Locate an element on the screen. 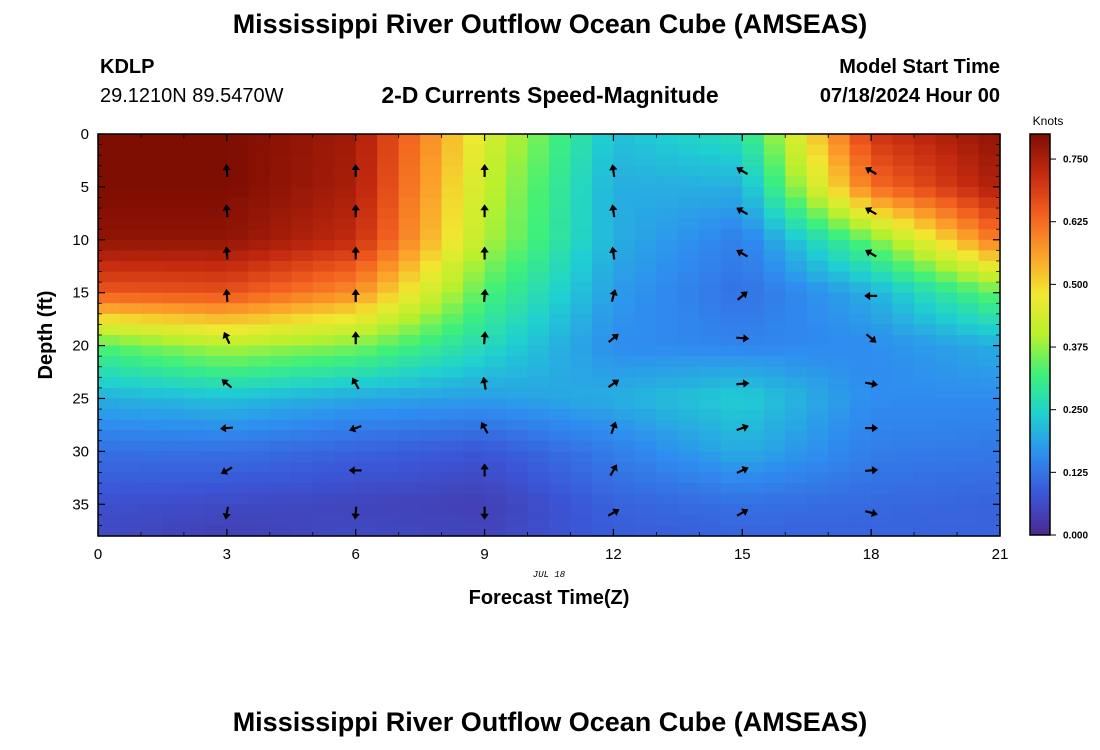 The width and height of the screenshot is (1100, 750). y-tick-label: 0 is located at coordinates (85, 134).